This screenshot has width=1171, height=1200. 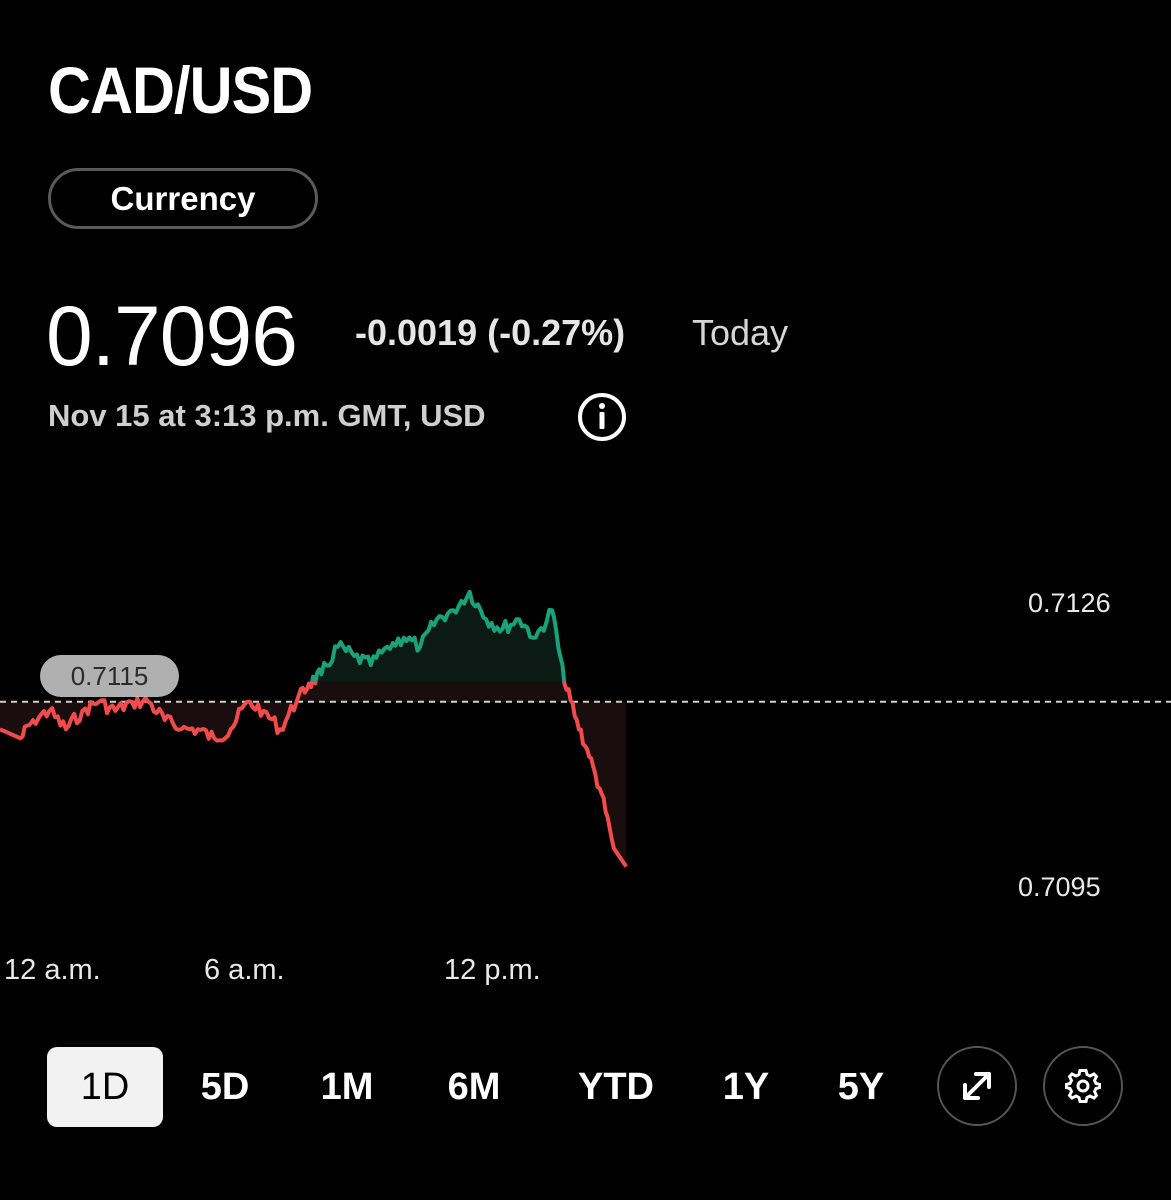 What do you see at coordinates (492, 970) in the screenshot?
I see `x-tick-label: 12 p.m.` at bounding box center [492, 970].